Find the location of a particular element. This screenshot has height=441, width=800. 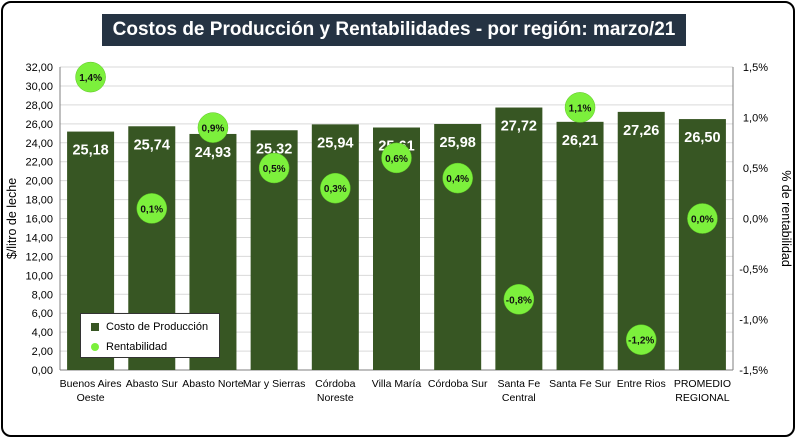

y2-tick-label: 1,0% is located at coordinates (755, 119).